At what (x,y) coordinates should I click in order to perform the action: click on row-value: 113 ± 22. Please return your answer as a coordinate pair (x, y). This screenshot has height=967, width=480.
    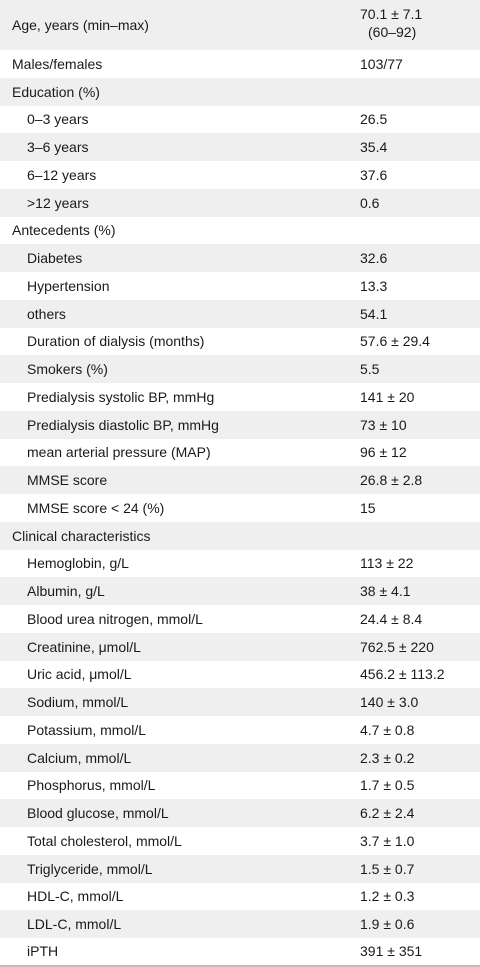
    Looking at the image, I should click on (387, 563).